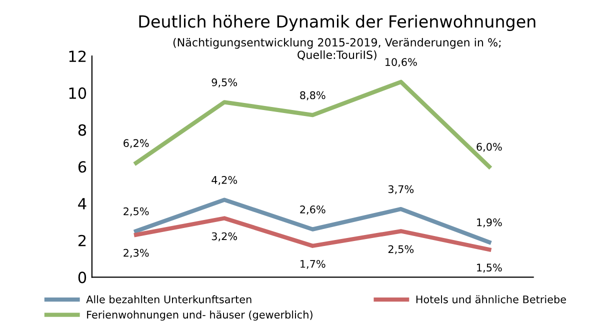 This screenshot has height=330, width=613. Describe the element at coordinates (489, 147) in the screenshot. I see `data-label: 6,0%` at that location.